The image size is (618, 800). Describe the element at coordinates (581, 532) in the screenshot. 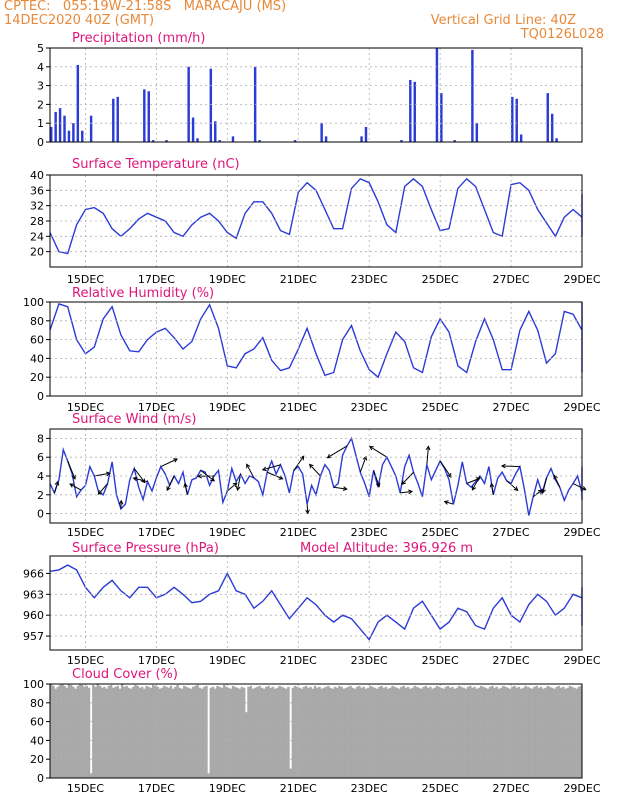

I see `wind-xtick-label: 29DEC` at that location.